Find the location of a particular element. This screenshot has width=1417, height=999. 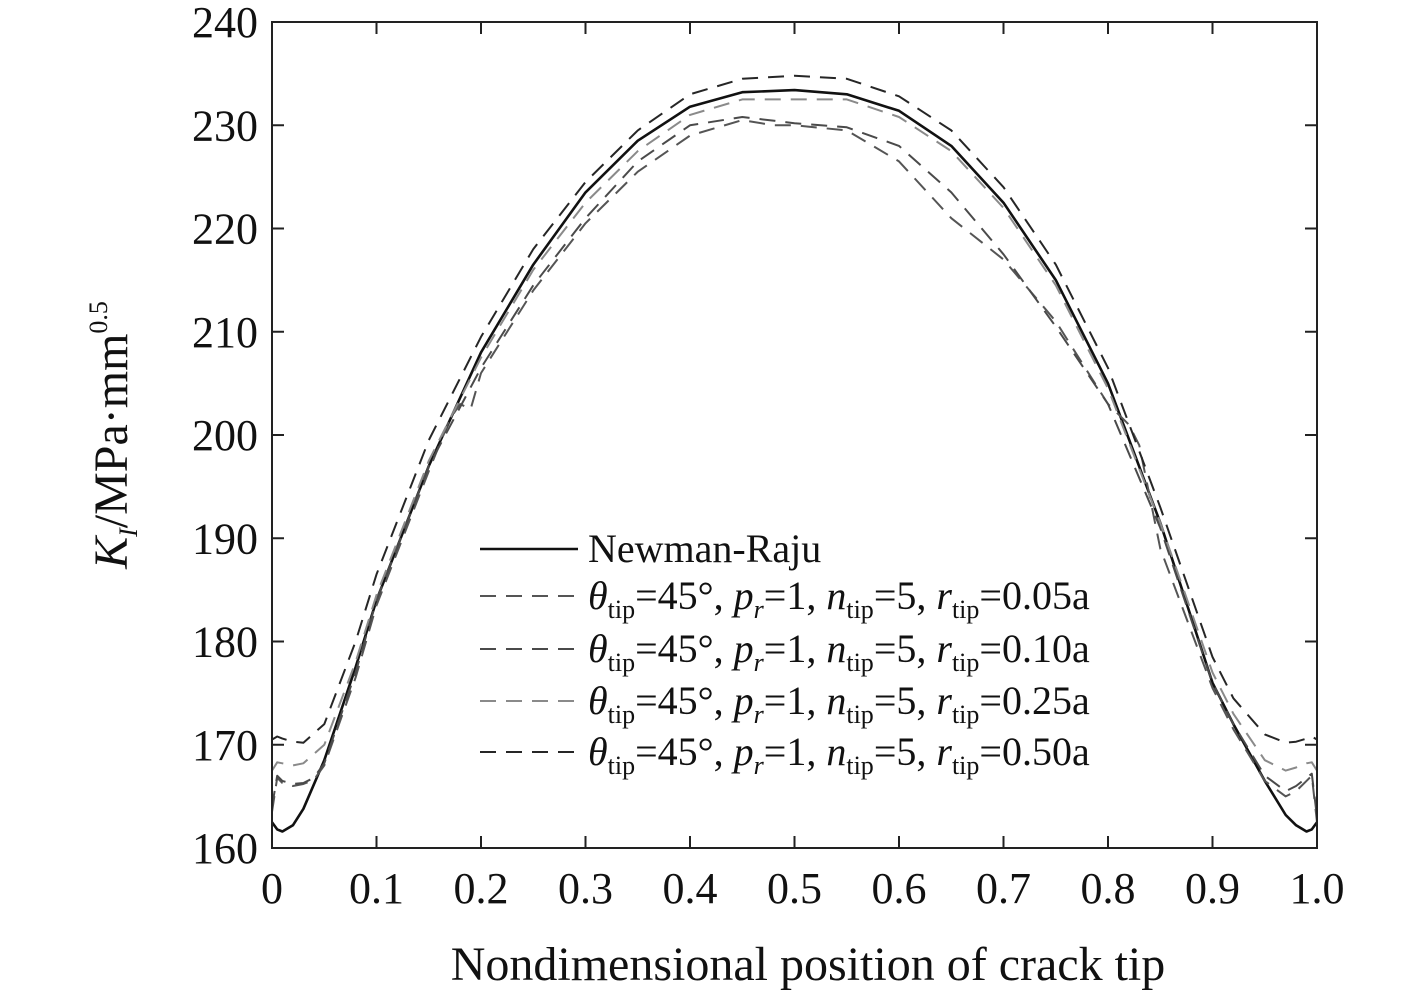

y-tick-labels: 160 170 180 190 200 210 220 230 240 is located at coordinates (225, 436).